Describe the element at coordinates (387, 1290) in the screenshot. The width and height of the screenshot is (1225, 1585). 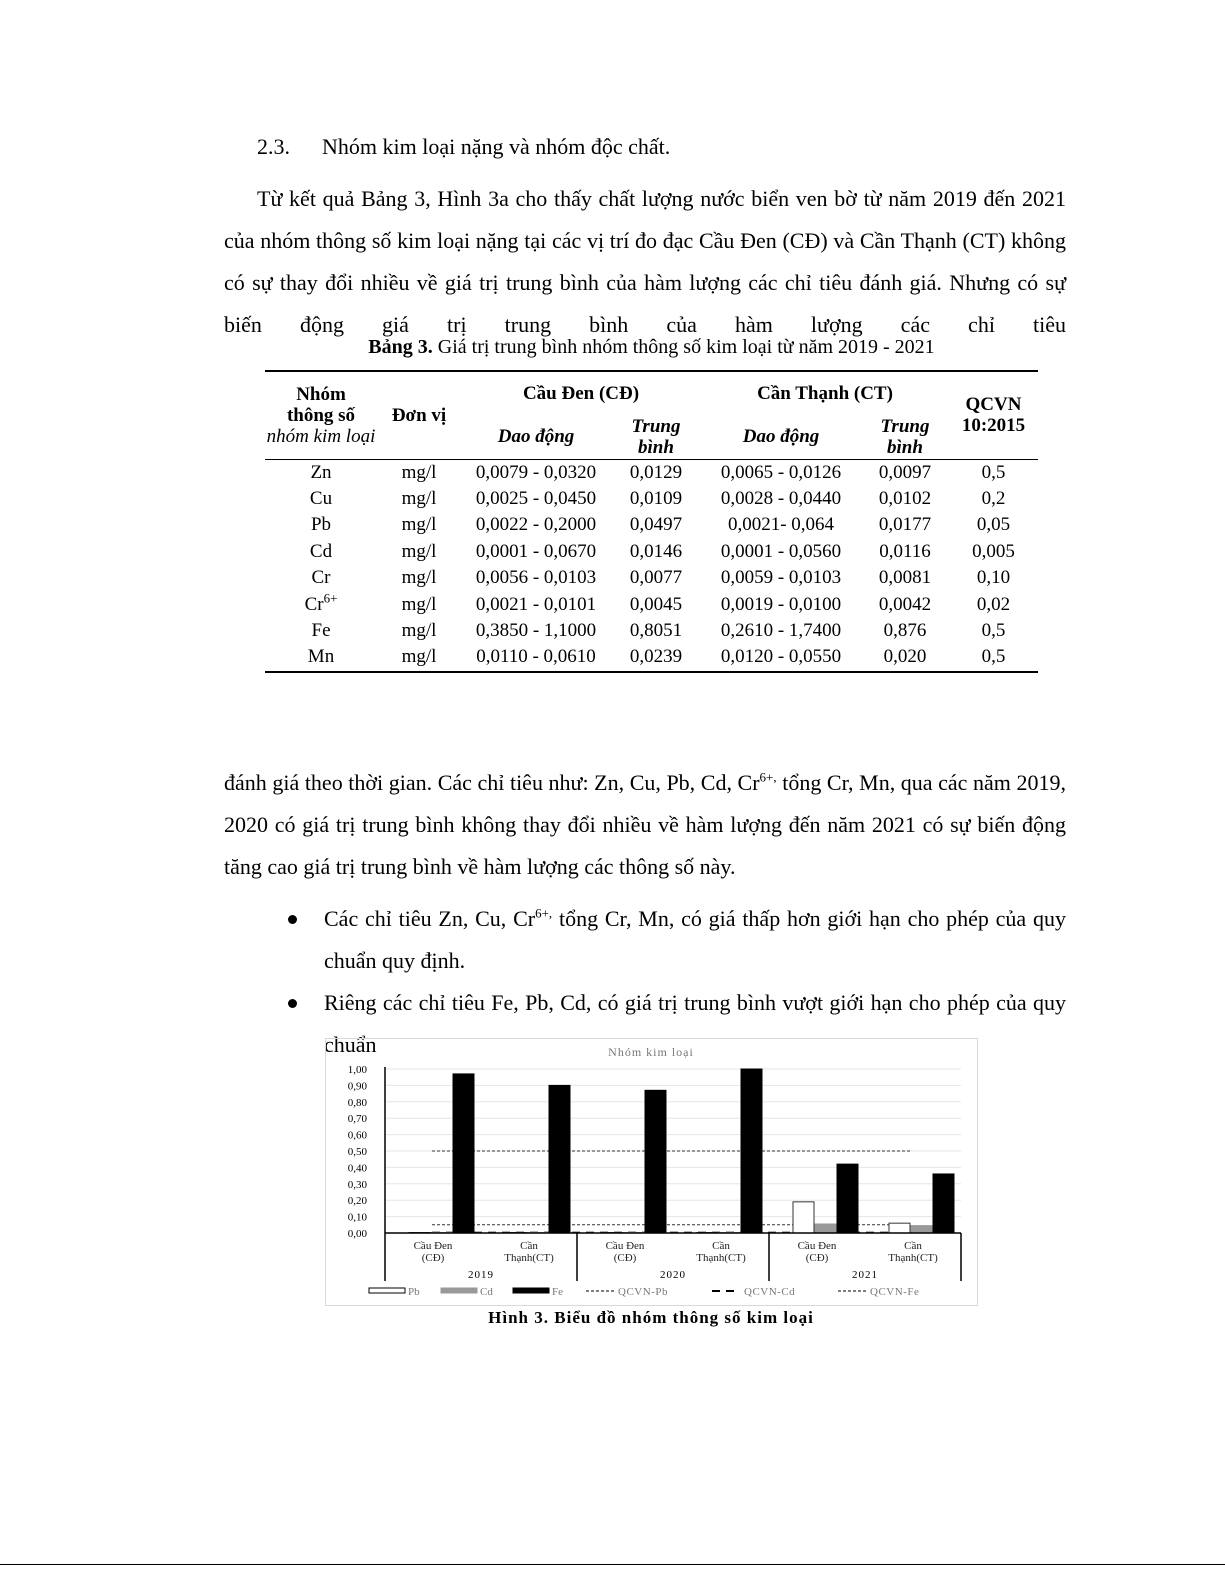
I see `legend-swatch-pb` at that location.